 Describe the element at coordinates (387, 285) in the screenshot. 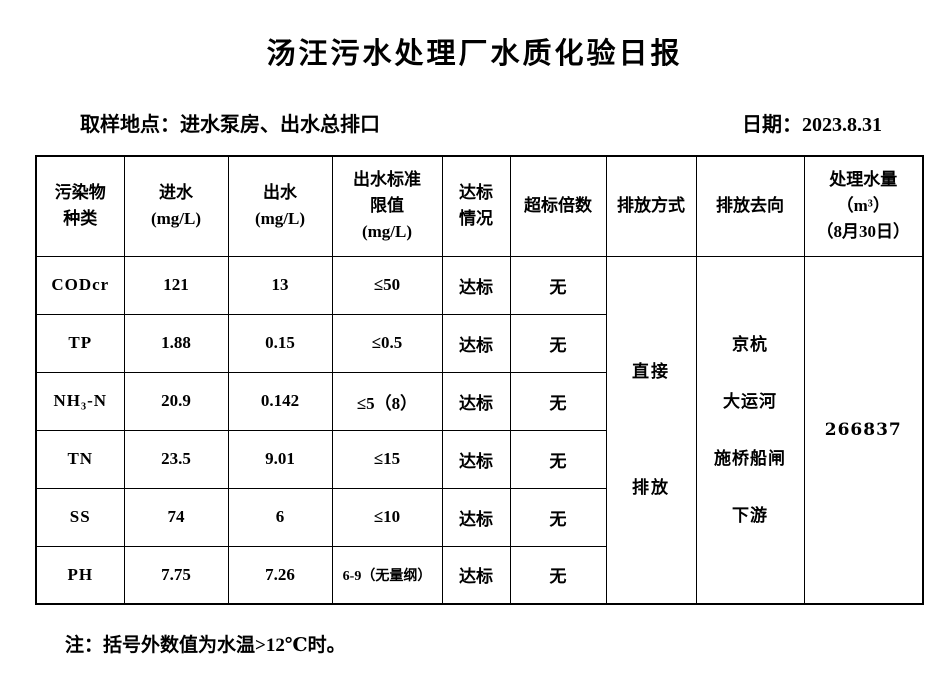

I see `cell-limit: ≤50` at that location.